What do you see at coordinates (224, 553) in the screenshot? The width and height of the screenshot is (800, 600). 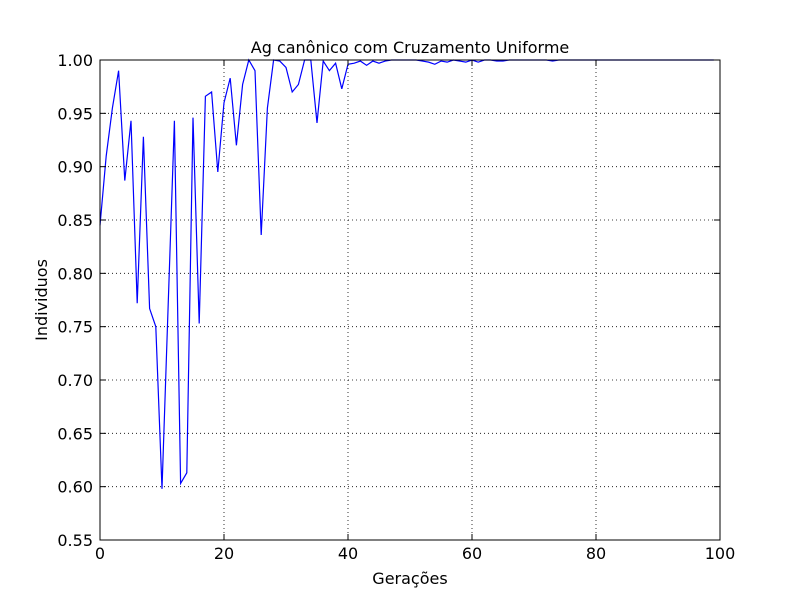 I see `x-tick-label: 20` at bounding box center [224, 553].